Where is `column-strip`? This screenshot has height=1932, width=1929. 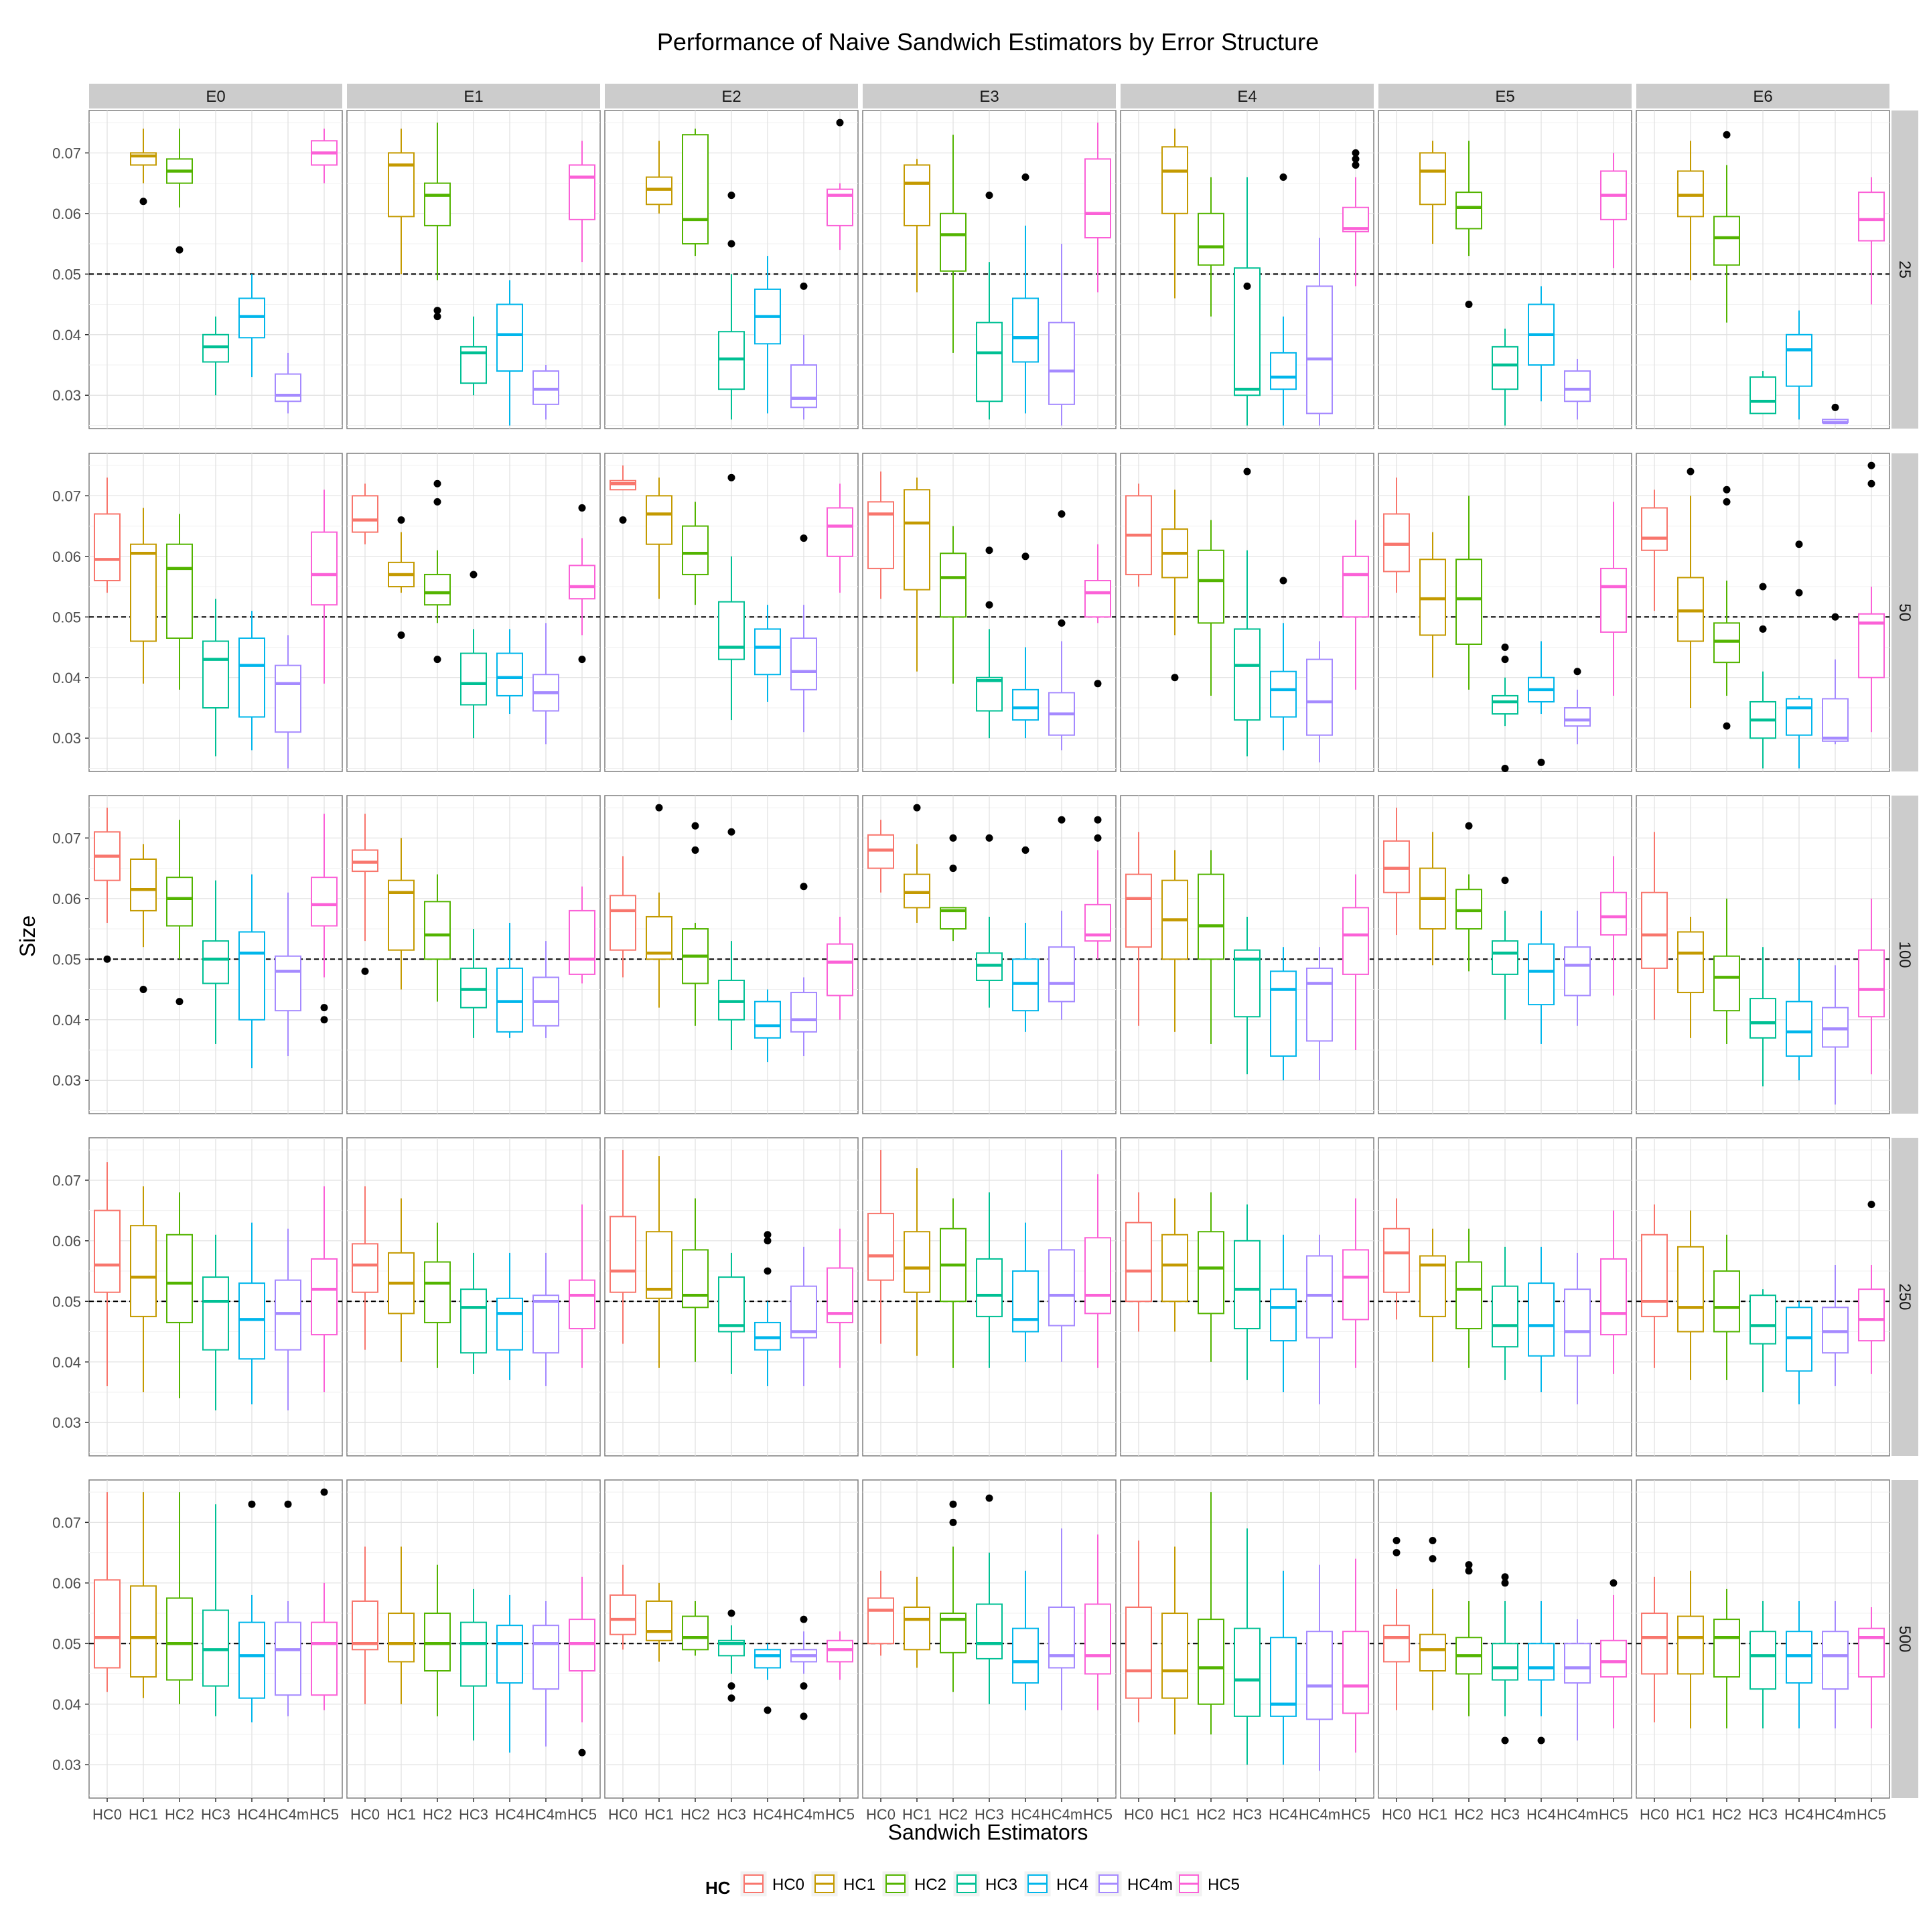
column-strip is located at coordinates (215, 96).